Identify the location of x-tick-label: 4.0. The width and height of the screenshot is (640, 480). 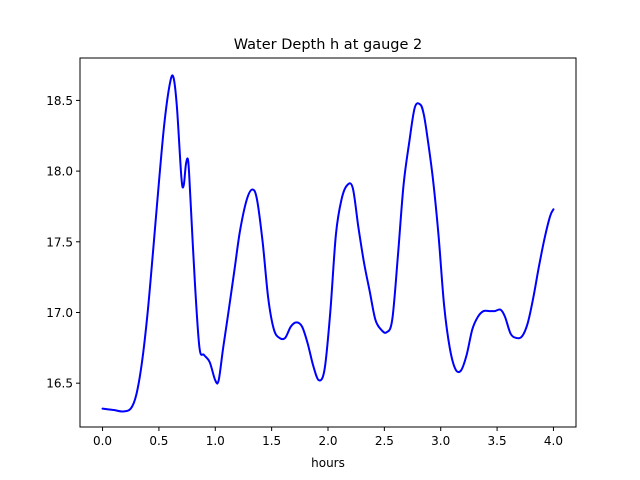
(553, 441).